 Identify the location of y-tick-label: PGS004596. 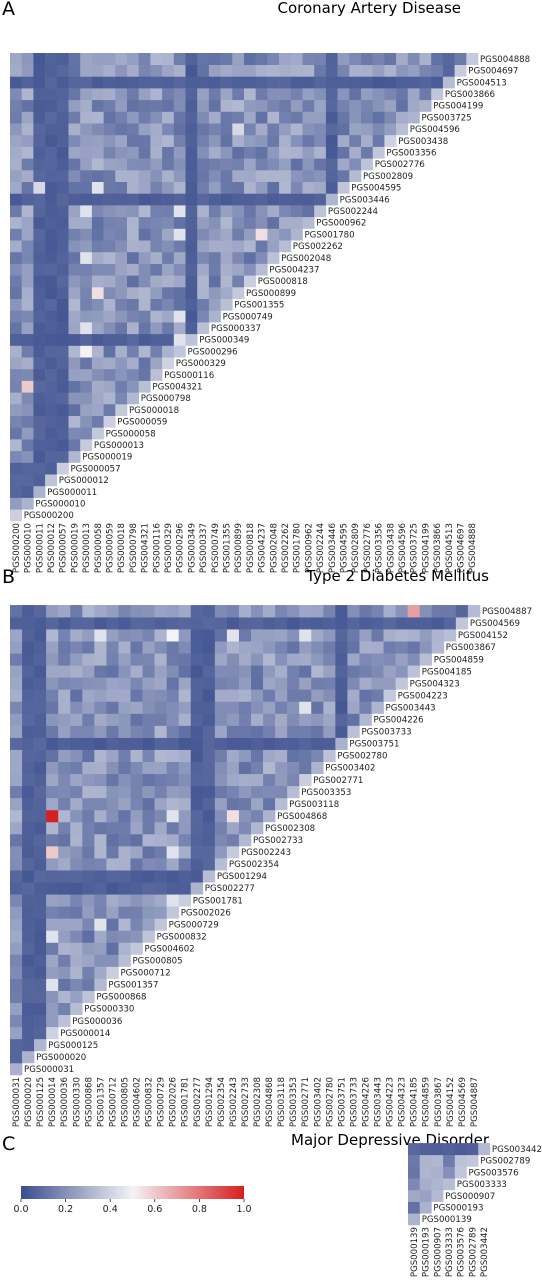
(435, 130).